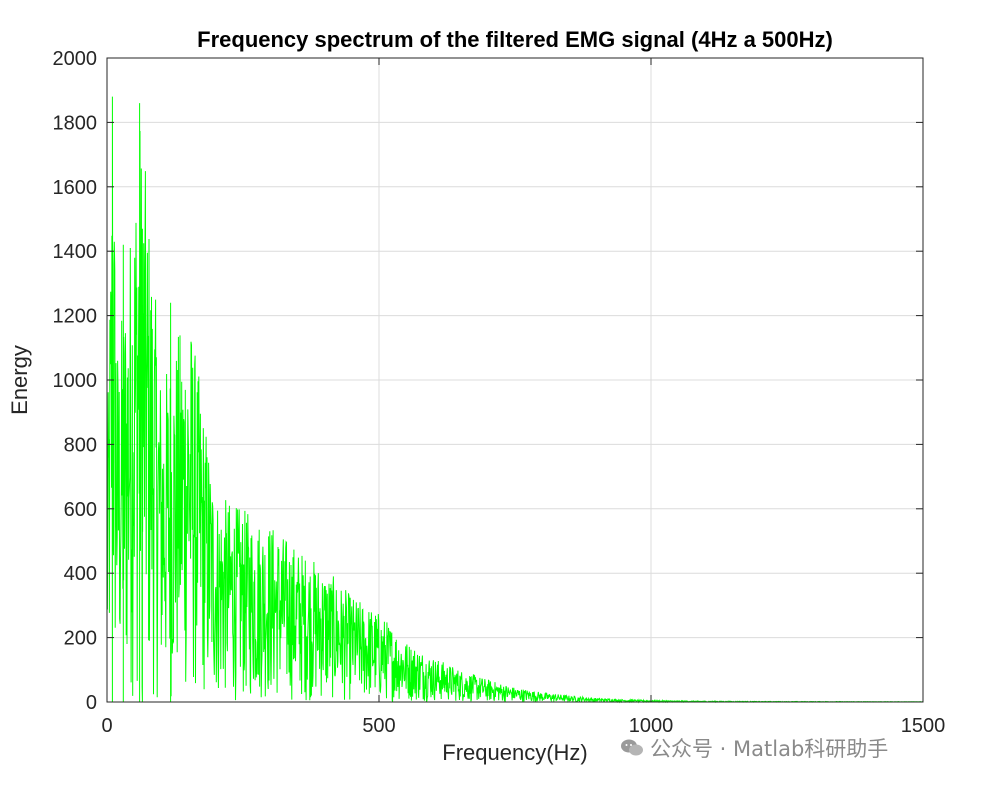  What do you see at coordinates (75, 188) in the screenshot?
I see `y-tick-label: 1600` at bounding box center [75, 188].